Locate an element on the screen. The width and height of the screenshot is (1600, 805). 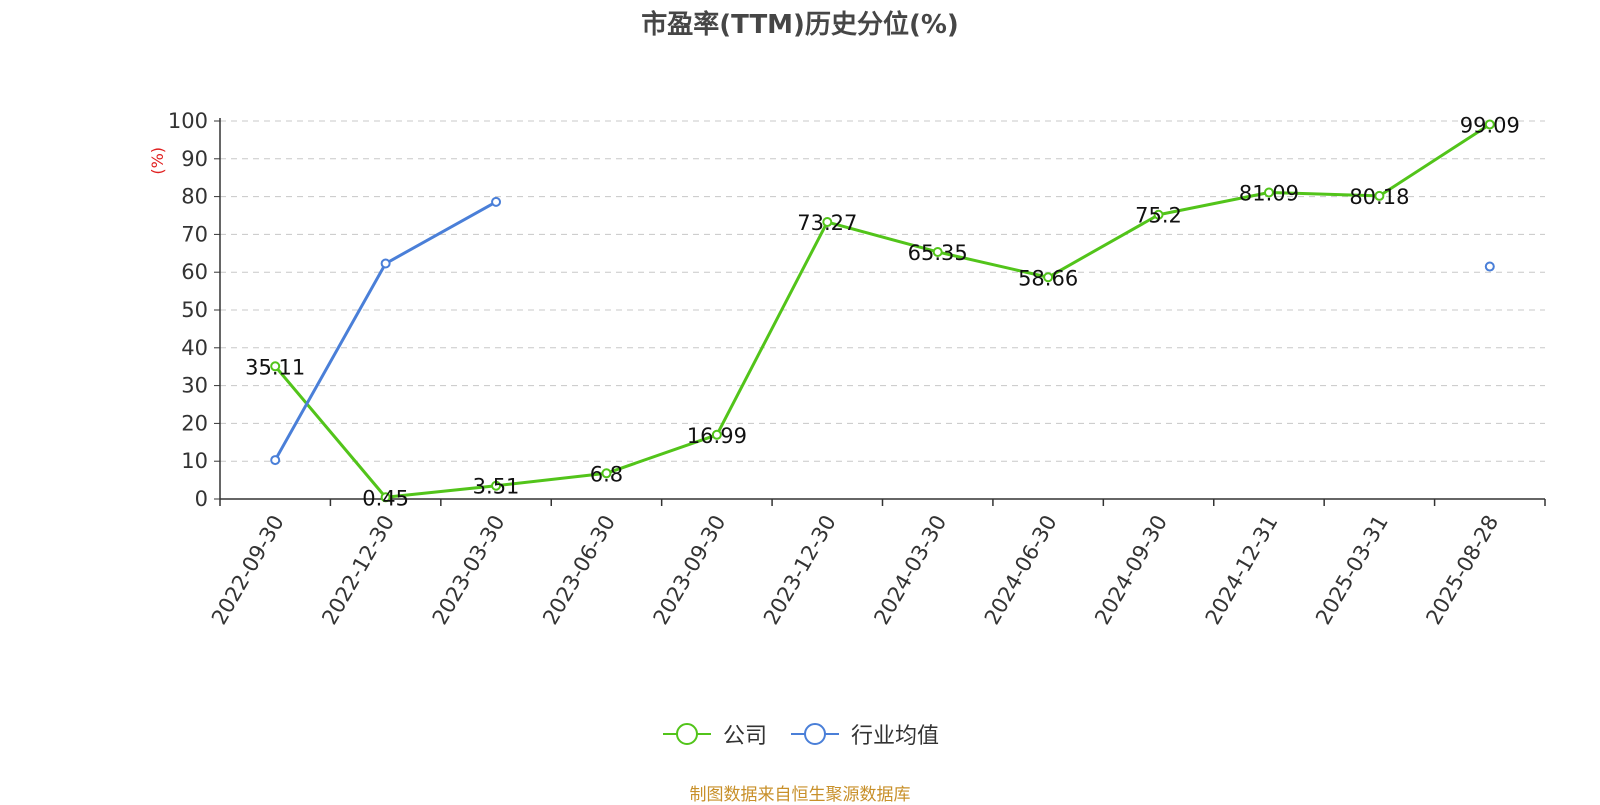
x-tick-label: 2023-03-30 is located at coordinates (469, 570).